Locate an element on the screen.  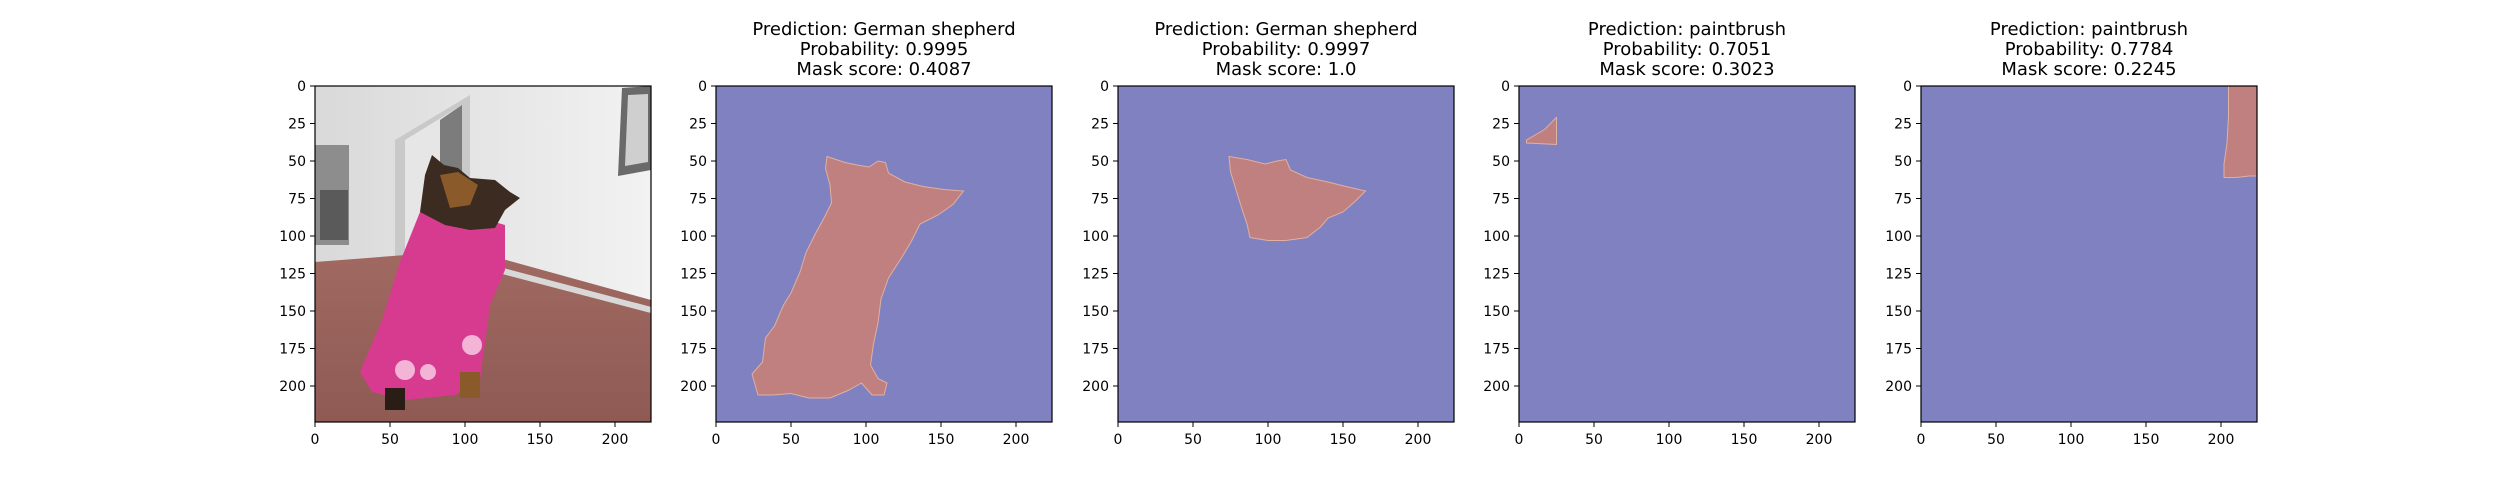
panel-title-line: Mask score: 1.0 is located at coordinates (1286, 69).